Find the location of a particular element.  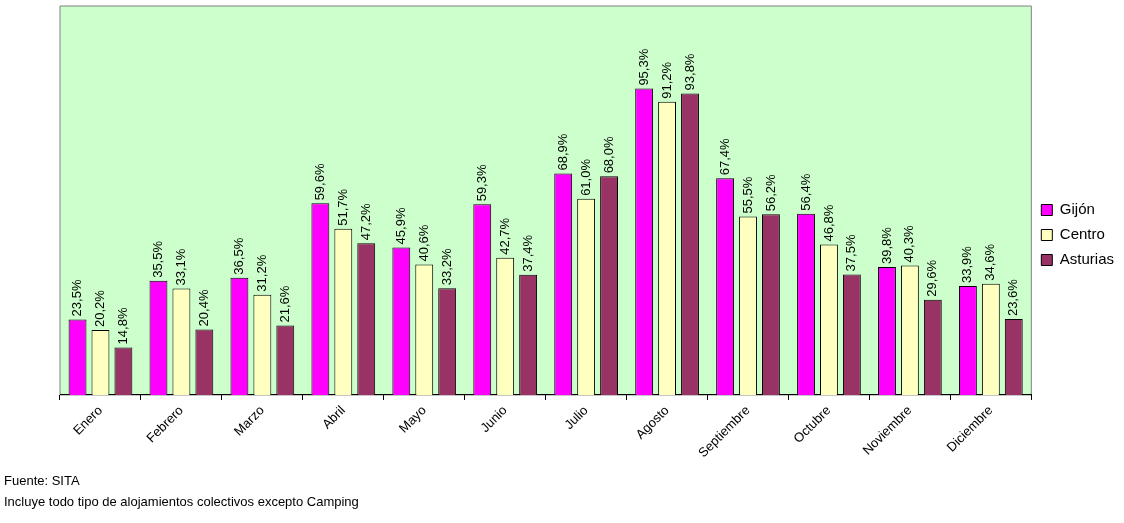

data-label: 31,2% is located at coordinates (261, 273).